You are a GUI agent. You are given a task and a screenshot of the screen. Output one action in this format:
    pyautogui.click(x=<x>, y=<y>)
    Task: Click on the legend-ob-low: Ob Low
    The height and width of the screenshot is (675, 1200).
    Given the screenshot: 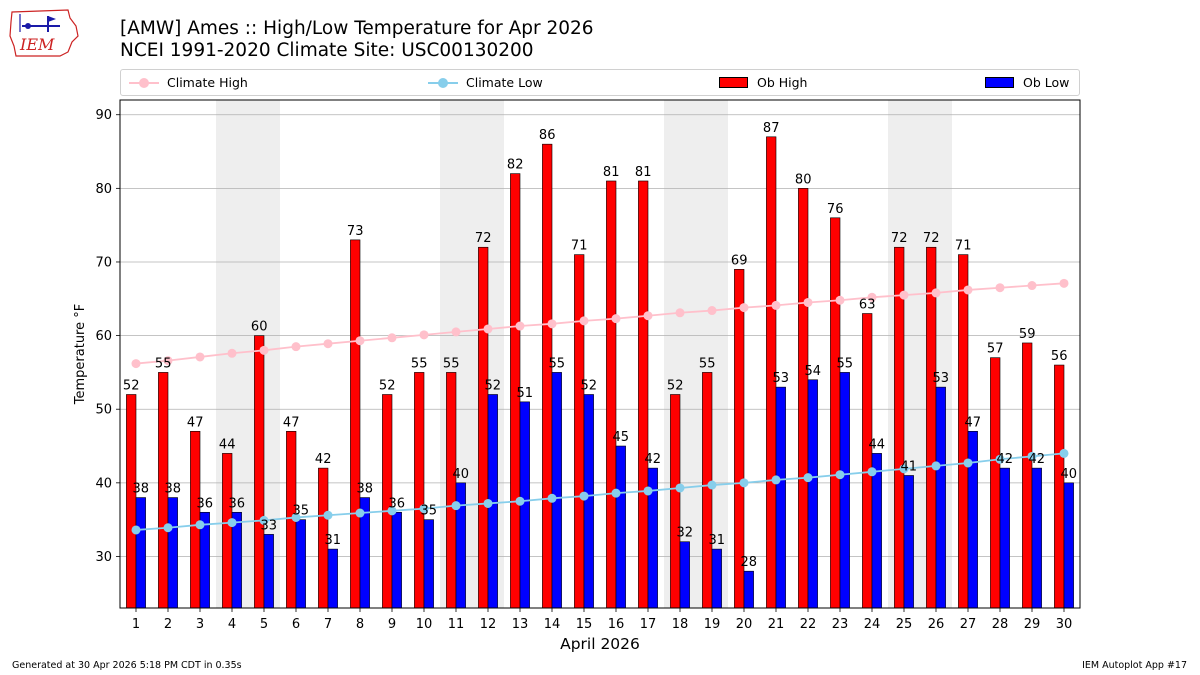 What is the action you would take?
    pyautogui.click(x=1027, y=82)
    